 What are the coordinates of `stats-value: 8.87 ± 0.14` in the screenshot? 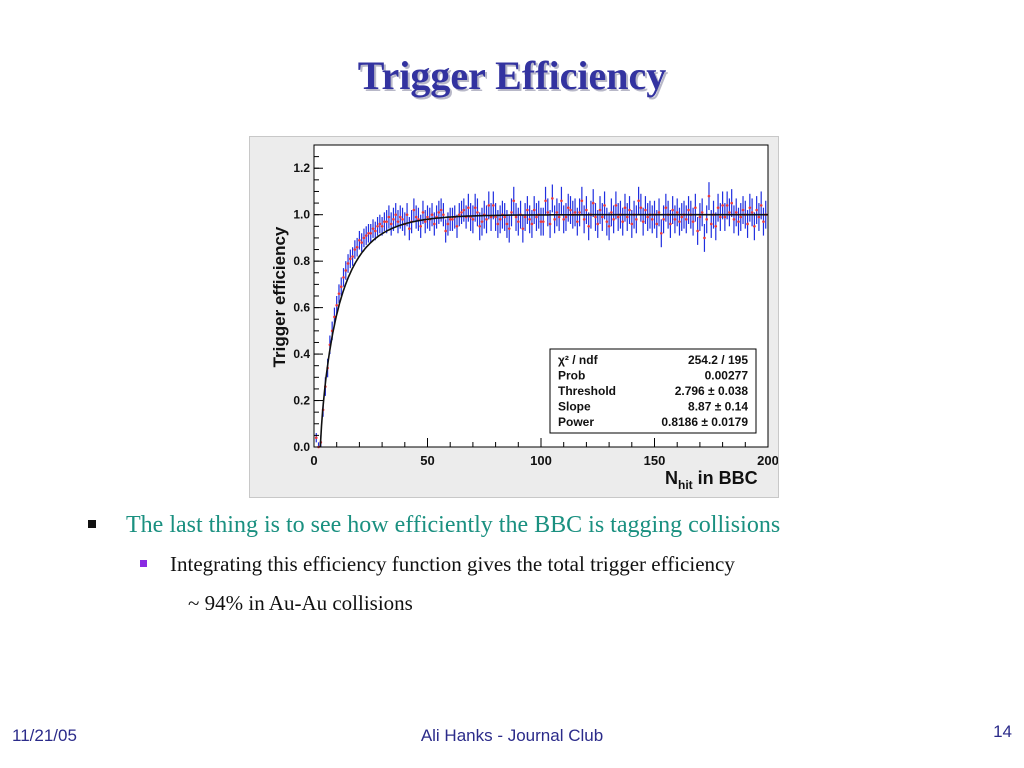 It's located at (718, 407).